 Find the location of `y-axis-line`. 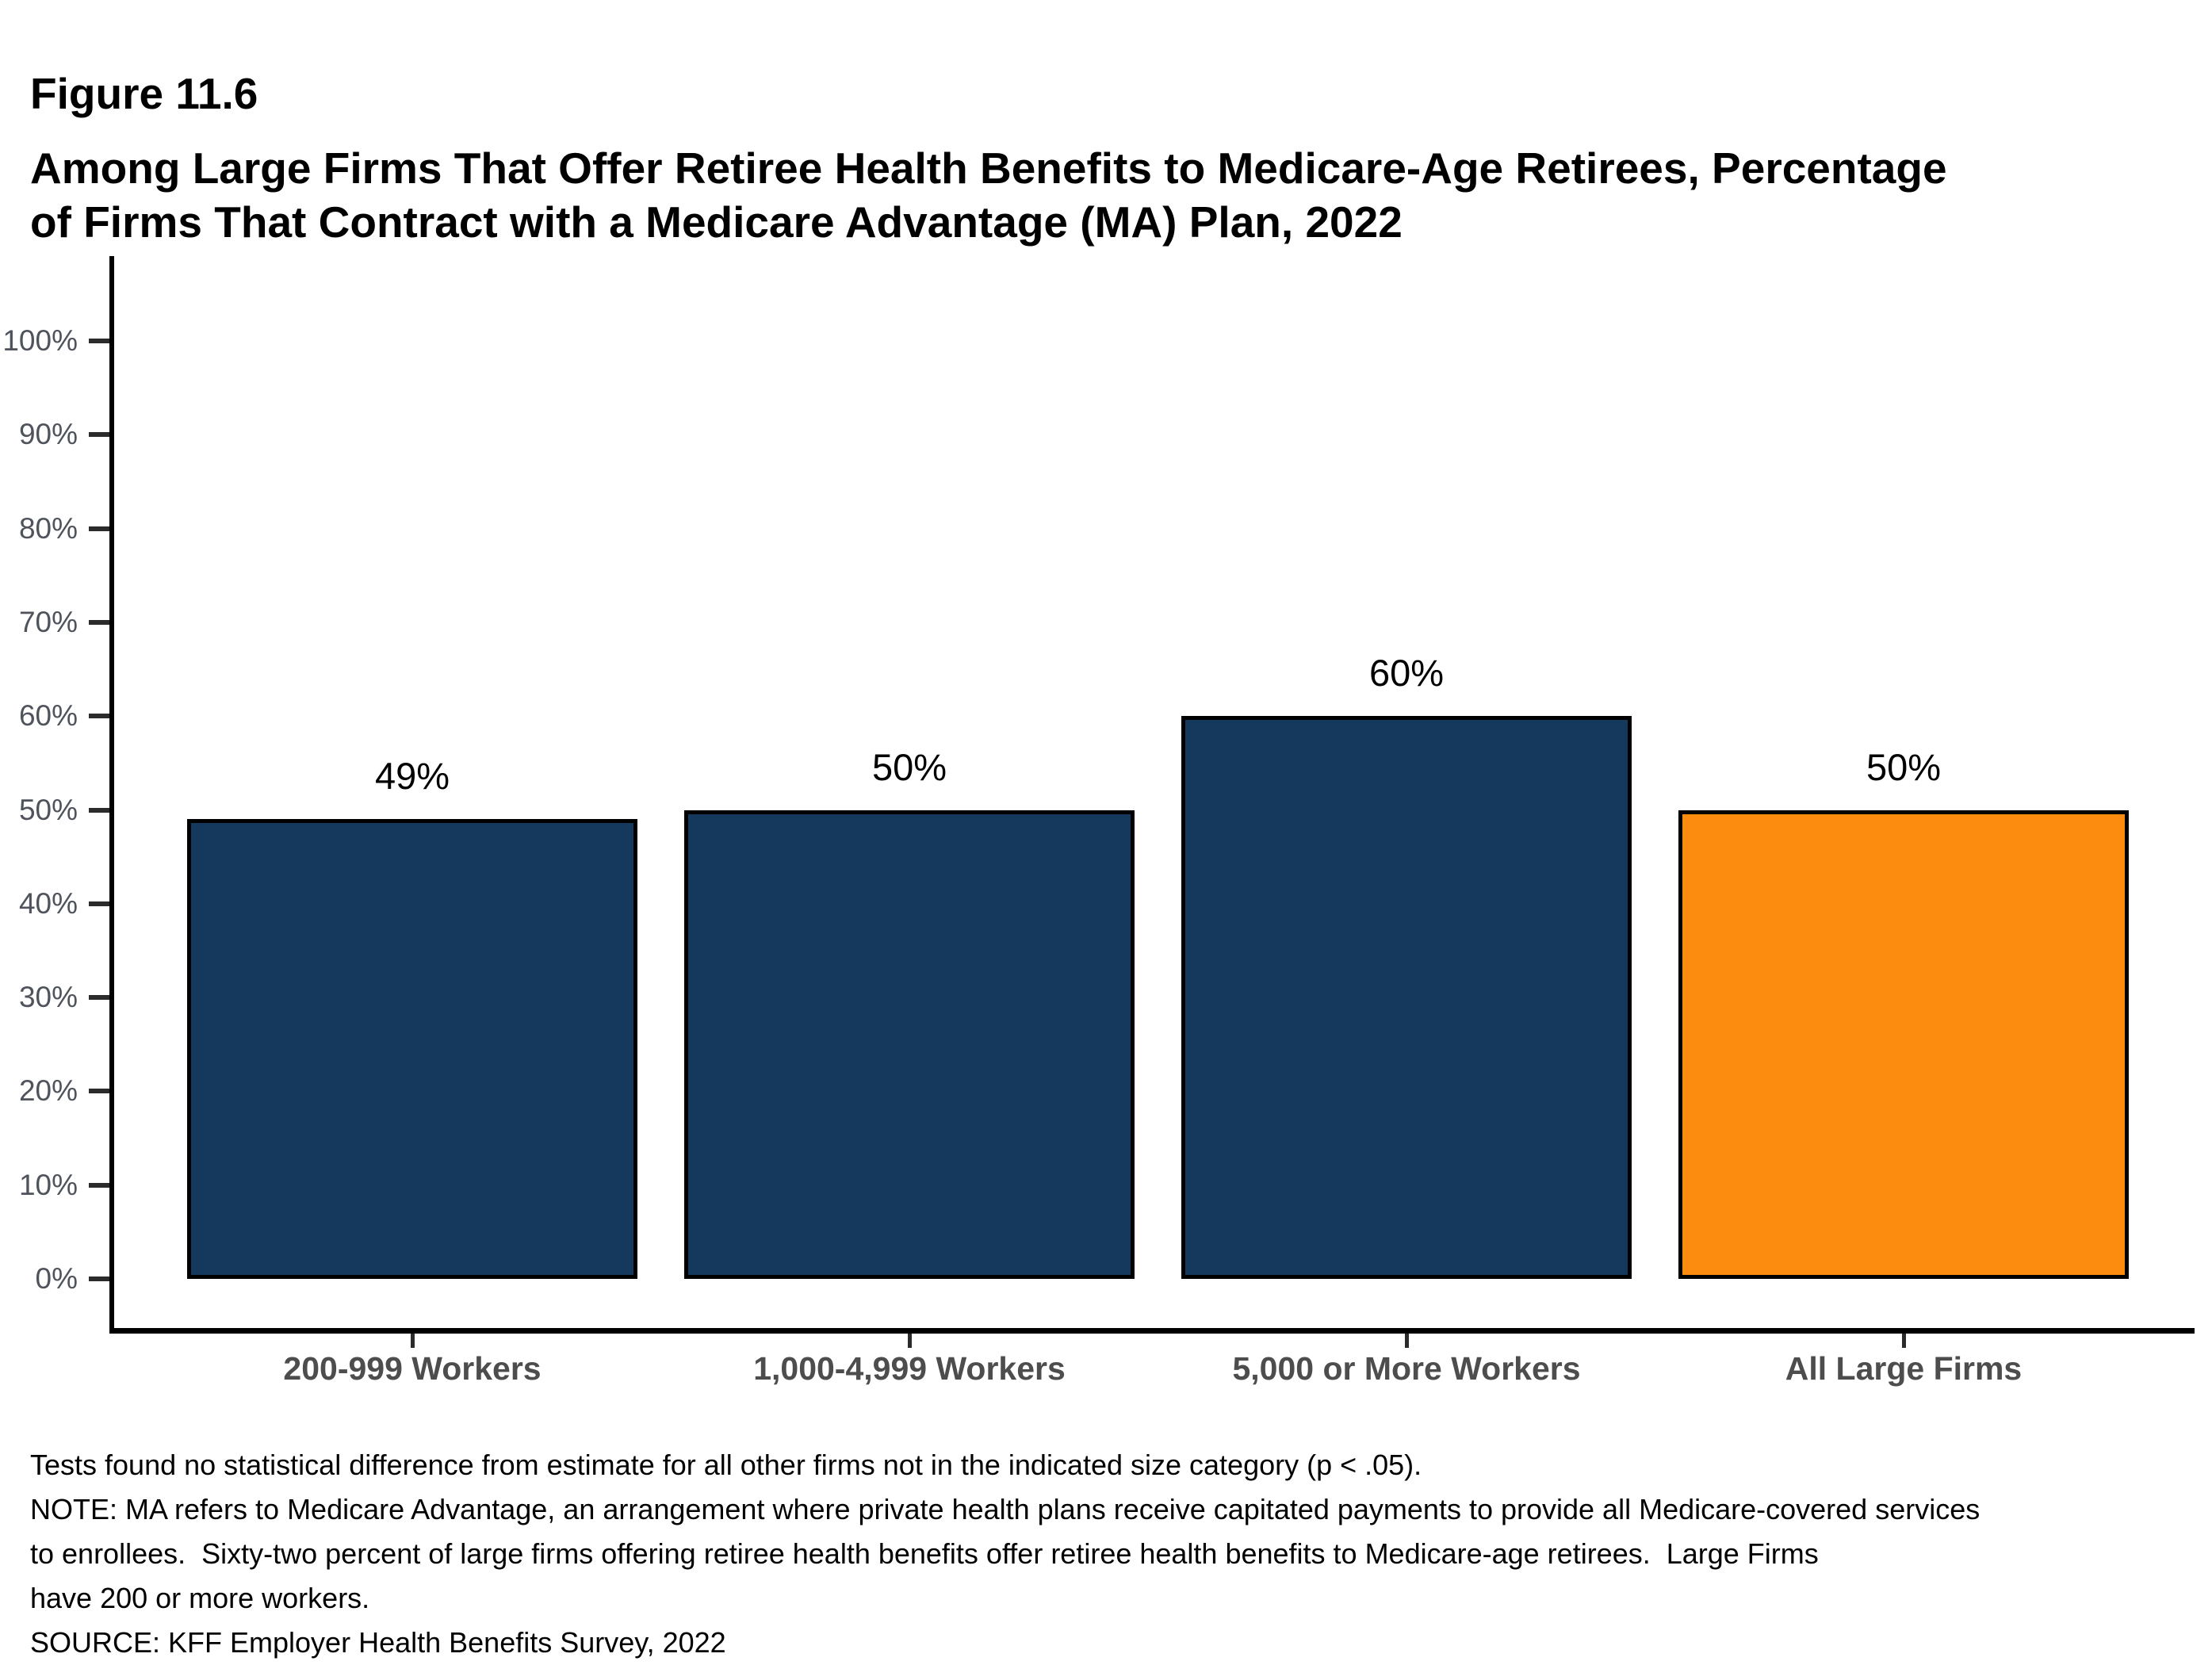

y-axis-line is located at coordinates (111, 794).